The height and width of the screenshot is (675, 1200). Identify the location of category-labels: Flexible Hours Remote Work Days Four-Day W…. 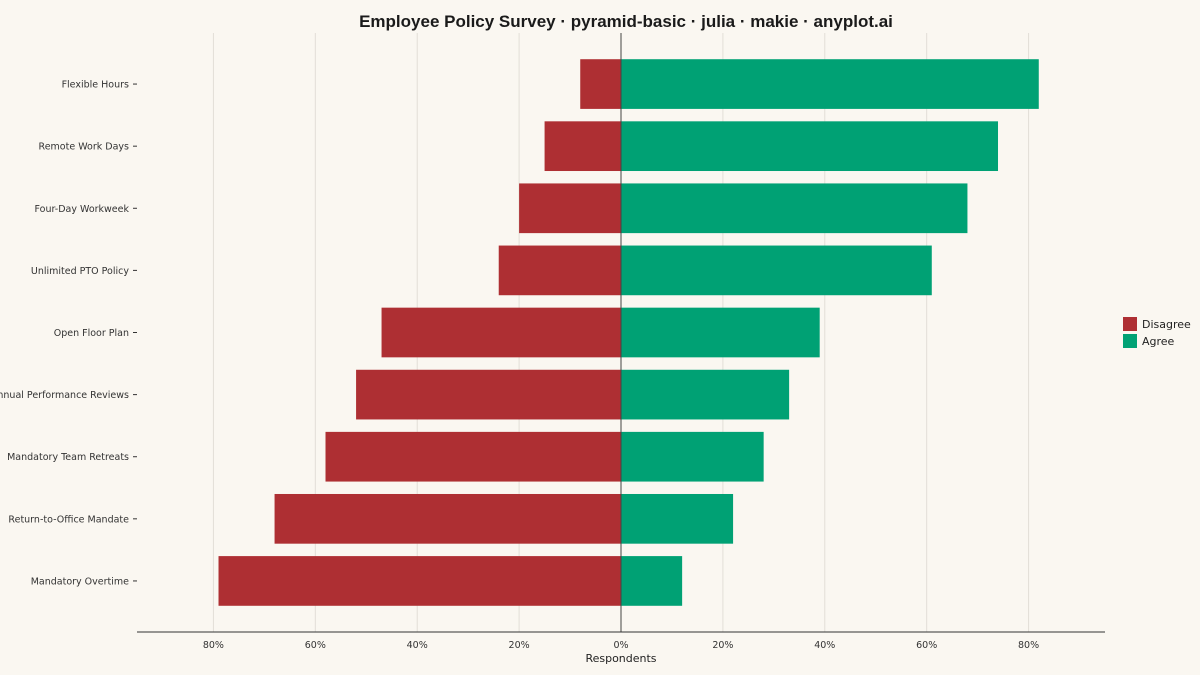
(68, 333).